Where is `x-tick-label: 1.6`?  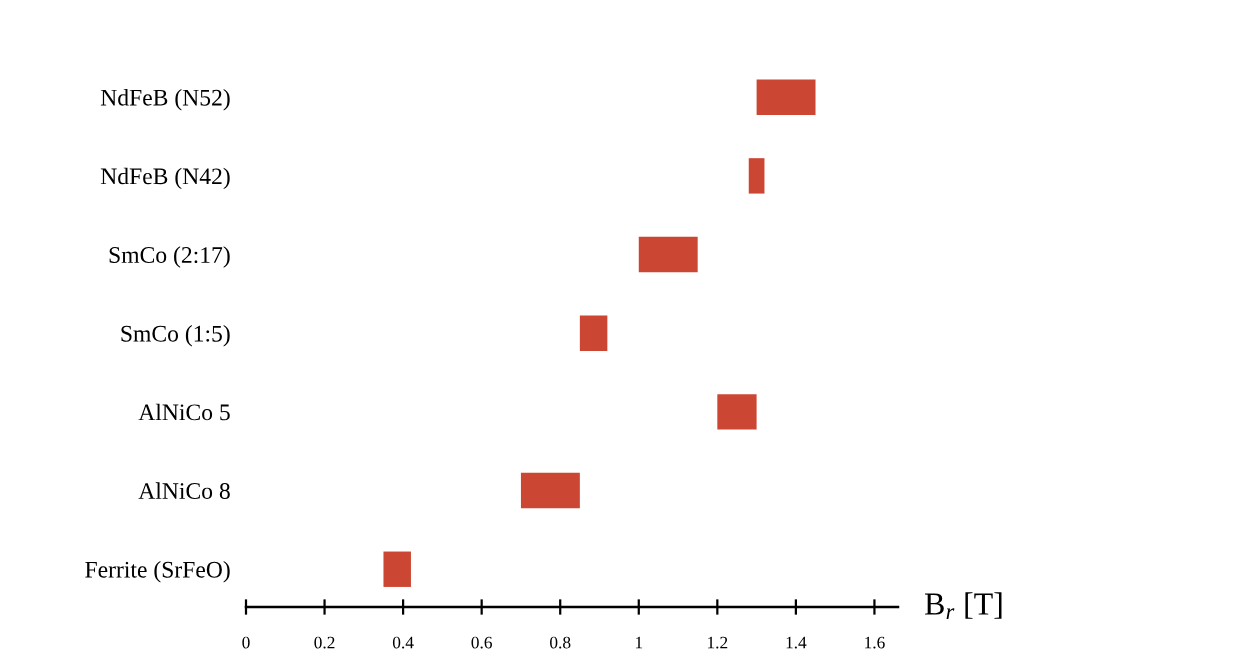
x-tick-label: 1.6 is located at coordinates (875, 642).